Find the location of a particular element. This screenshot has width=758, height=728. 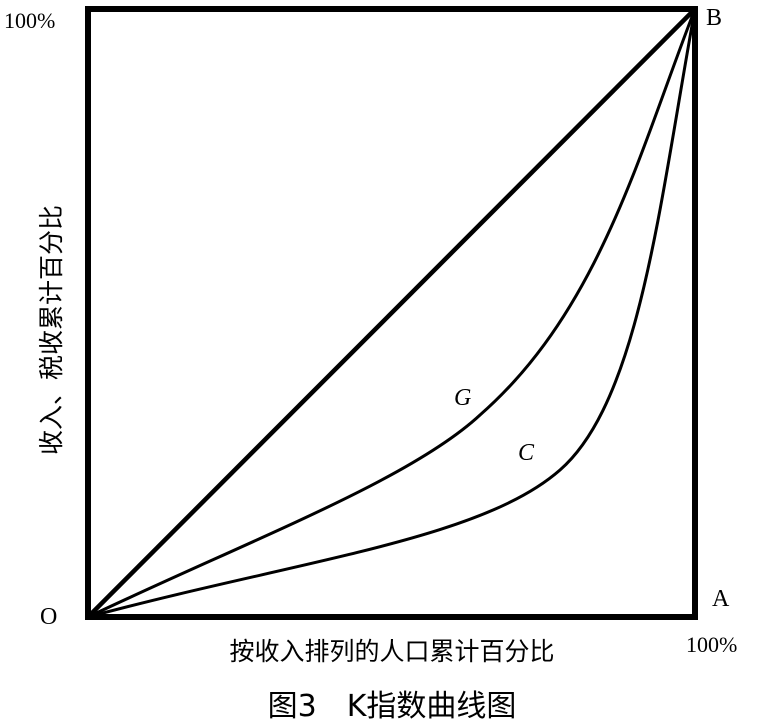

curve-c-label: C is located at coordinates (526, 453).